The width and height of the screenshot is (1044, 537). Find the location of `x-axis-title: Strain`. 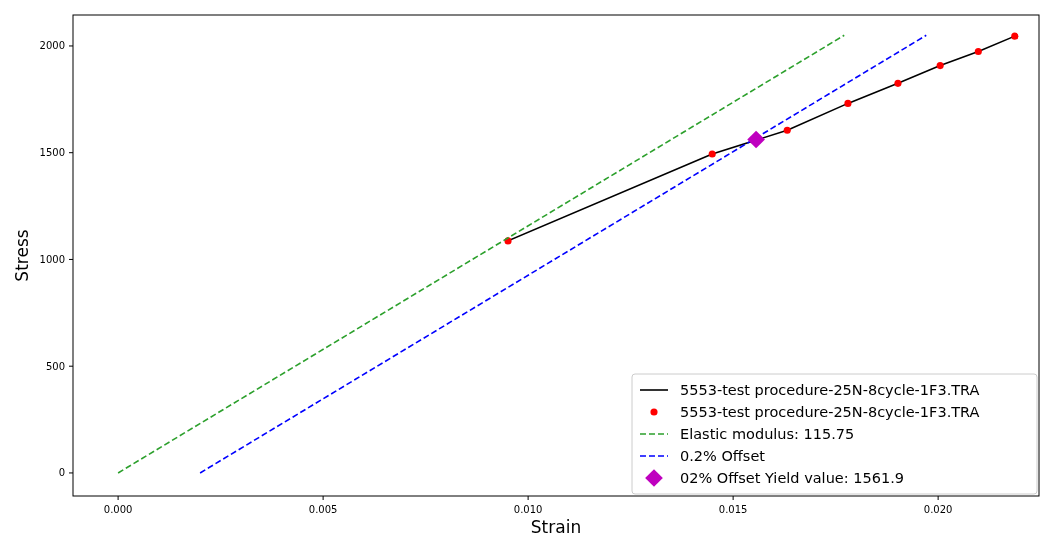

x-axis-title: Strain is located at coordinates (556, 527).